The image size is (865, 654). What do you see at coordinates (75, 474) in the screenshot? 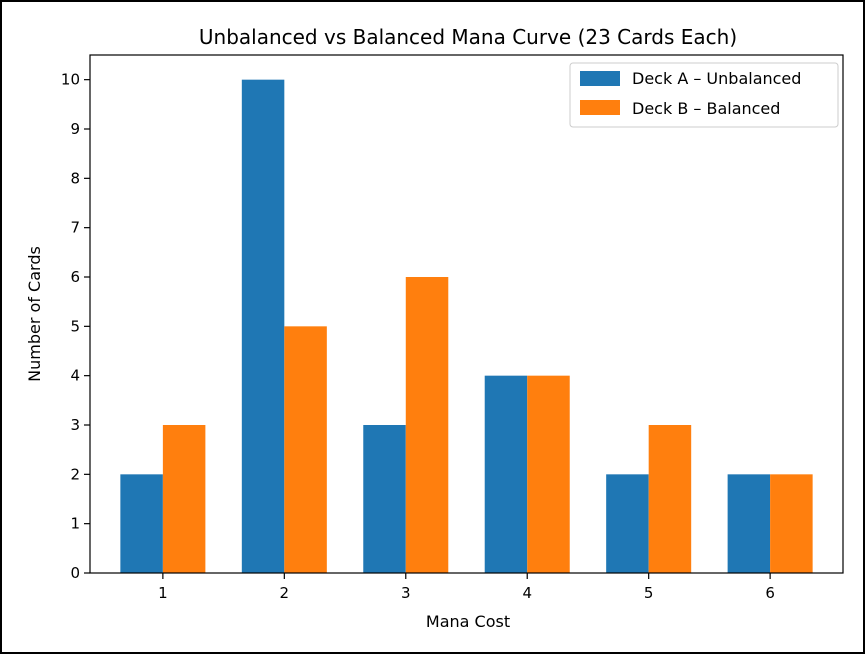
I see `y-tick-label: 2` at bounding box center [75, 474].